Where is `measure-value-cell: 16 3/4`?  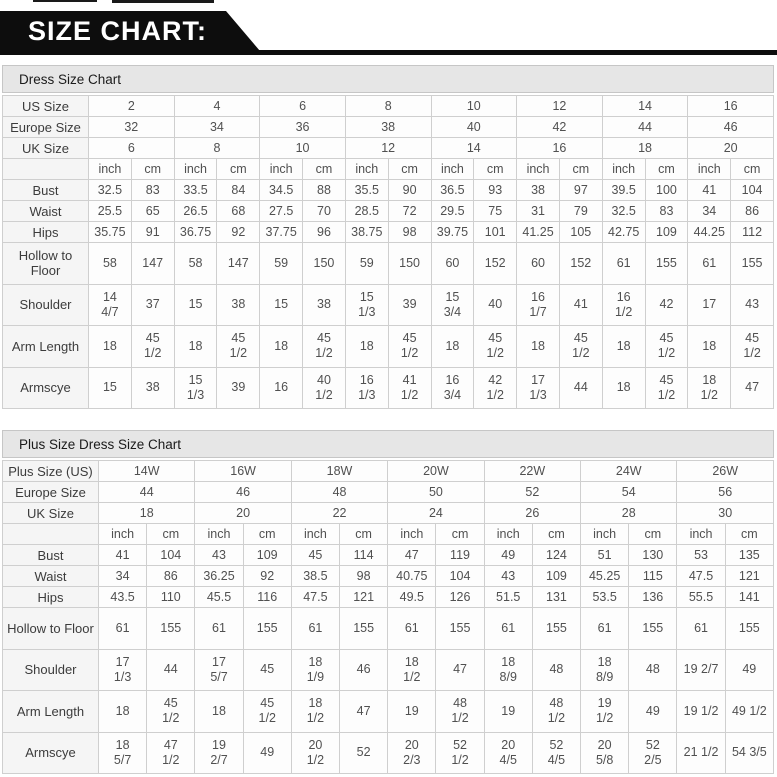 measure-value-cell: 16 3/4 is located at coordinates (452, 387).